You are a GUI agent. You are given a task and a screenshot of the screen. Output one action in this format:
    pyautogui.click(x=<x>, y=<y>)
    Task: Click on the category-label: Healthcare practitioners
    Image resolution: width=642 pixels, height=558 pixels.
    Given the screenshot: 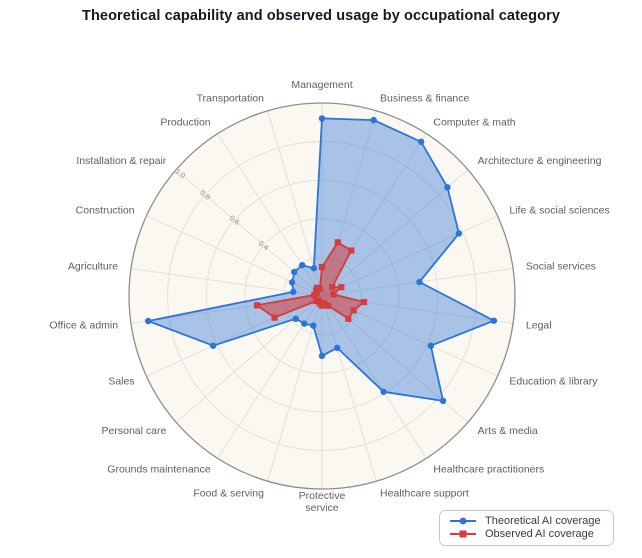 What is the action you would take?
    pyautogui.click(x=488, y=469)
    